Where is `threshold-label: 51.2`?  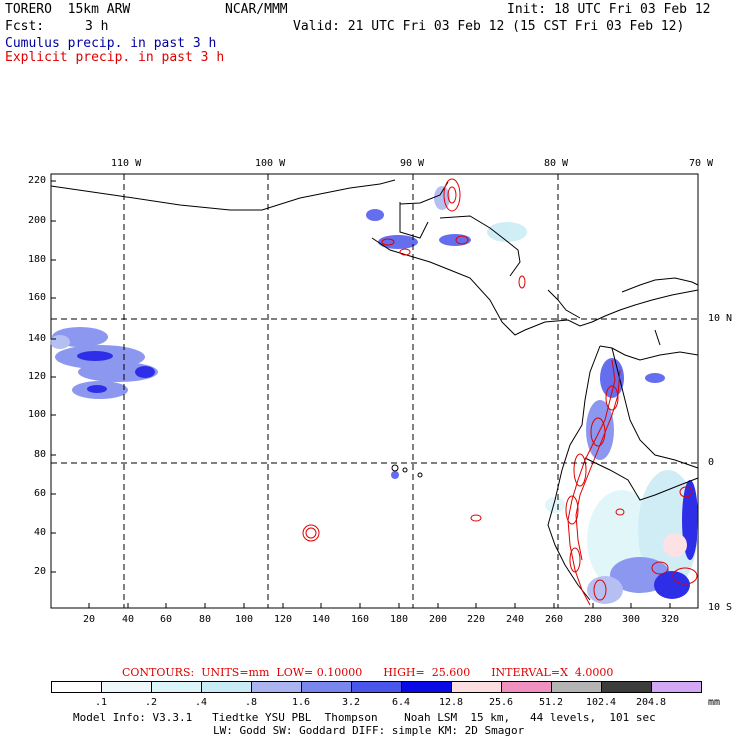 threshold-label: 51.2 is located at coordinates (551, 702).